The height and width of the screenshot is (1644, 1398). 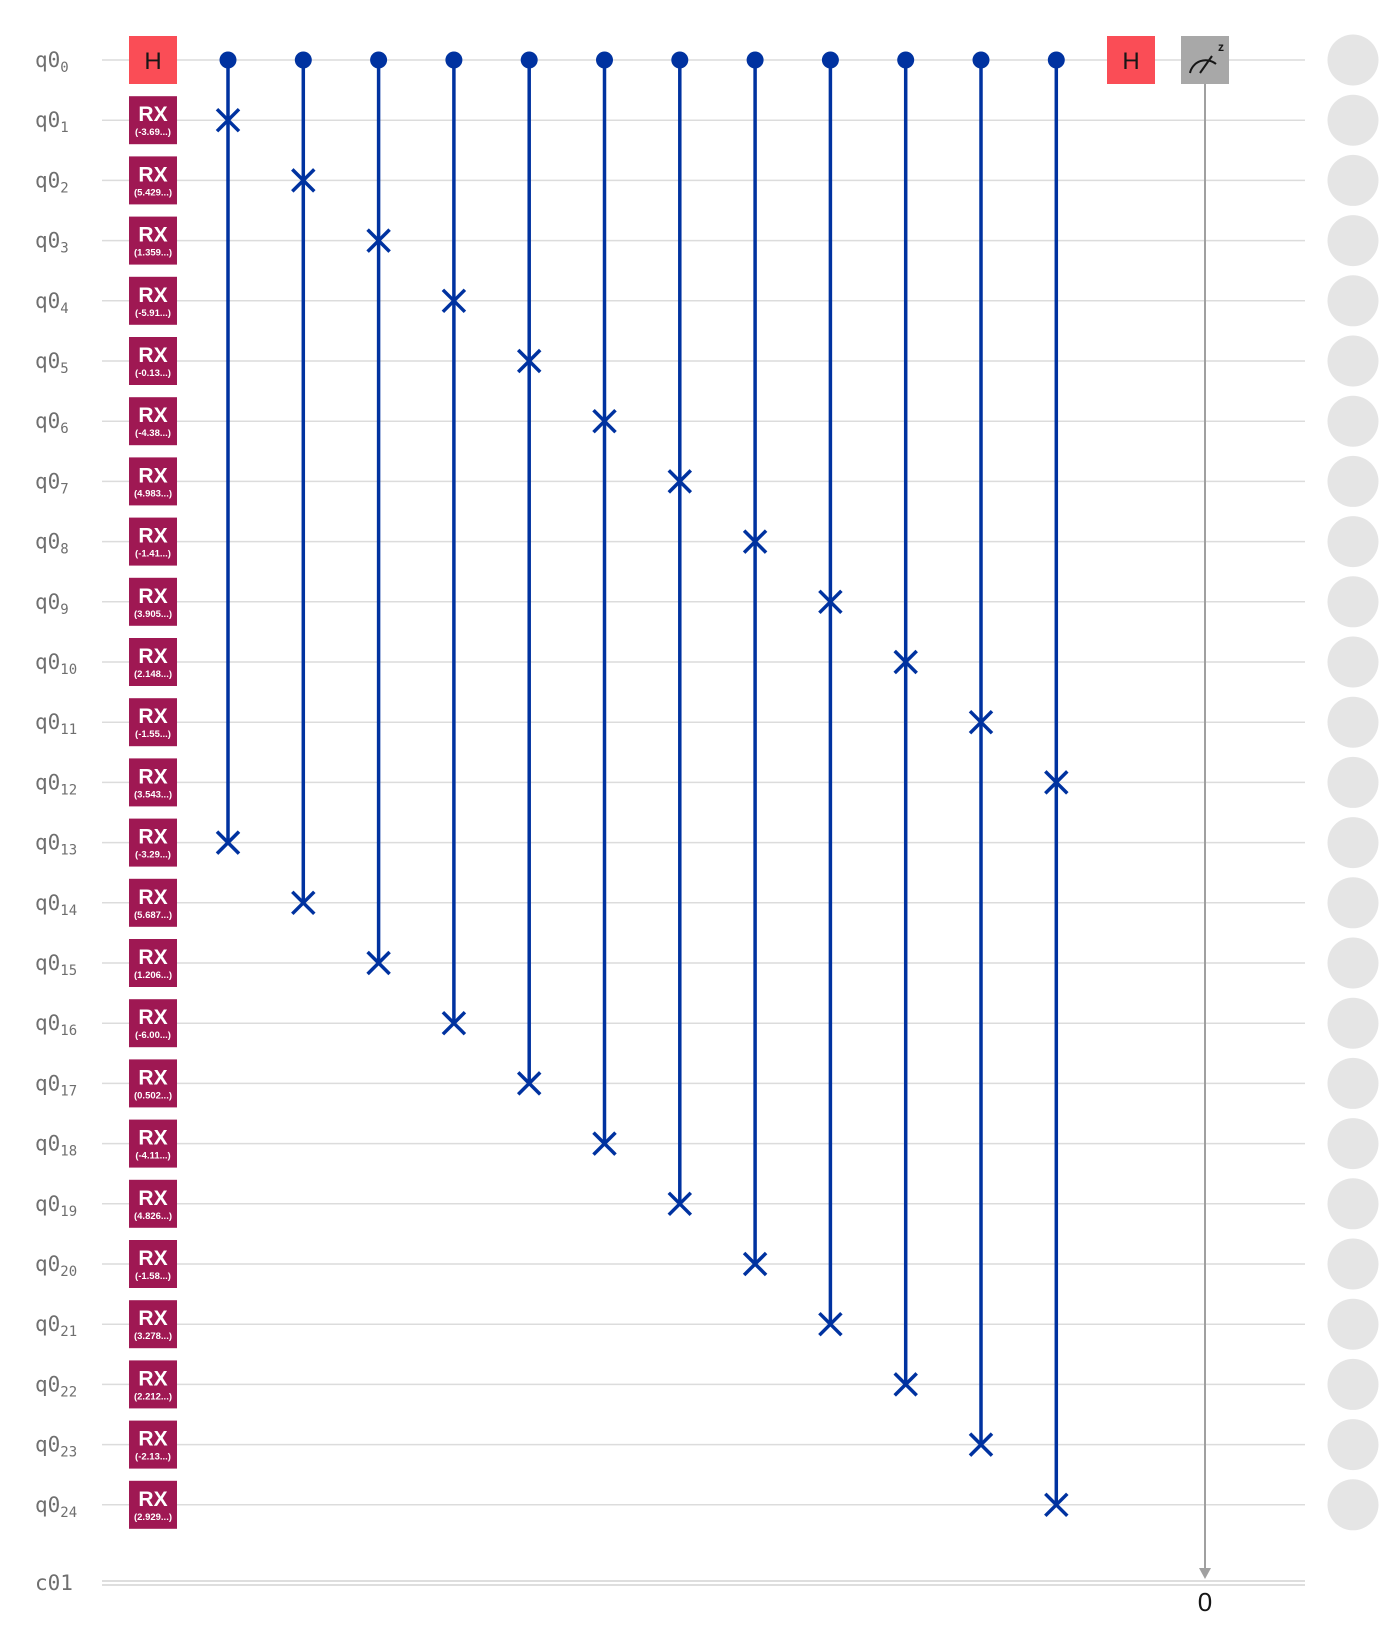 What do you see at coordinates (153, 1384) in the screenshot?
I see `rx-gate: RX(2.212...)` at bounding box center [153, 1384].